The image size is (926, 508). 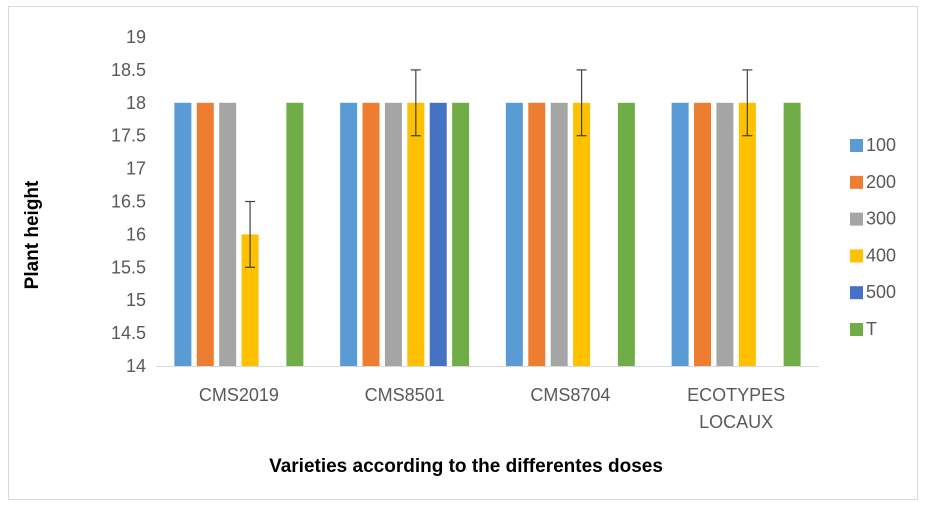 I want to click on y-tick-label: 16, so click(x=136, y=234).